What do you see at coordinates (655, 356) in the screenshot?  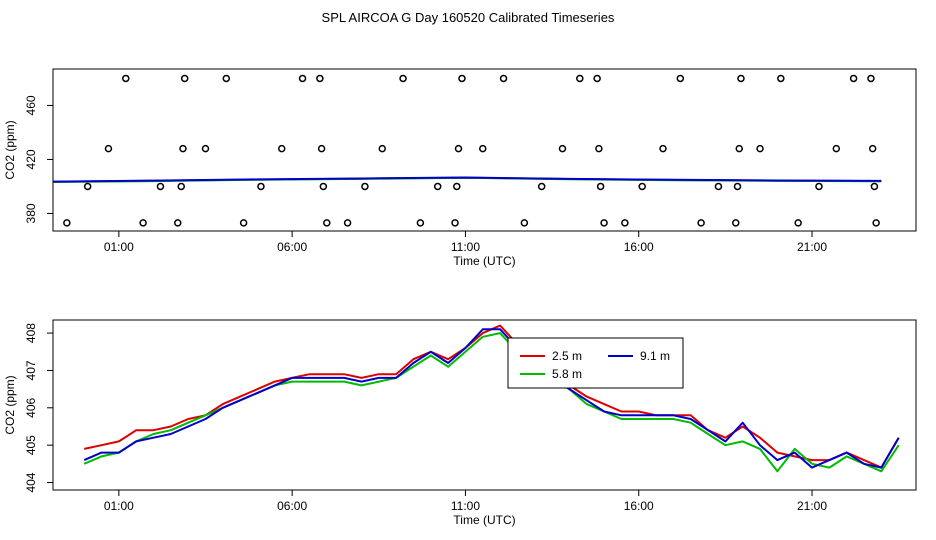 I see `legend-label: 9.1 m` at bounding box center [655, 356].